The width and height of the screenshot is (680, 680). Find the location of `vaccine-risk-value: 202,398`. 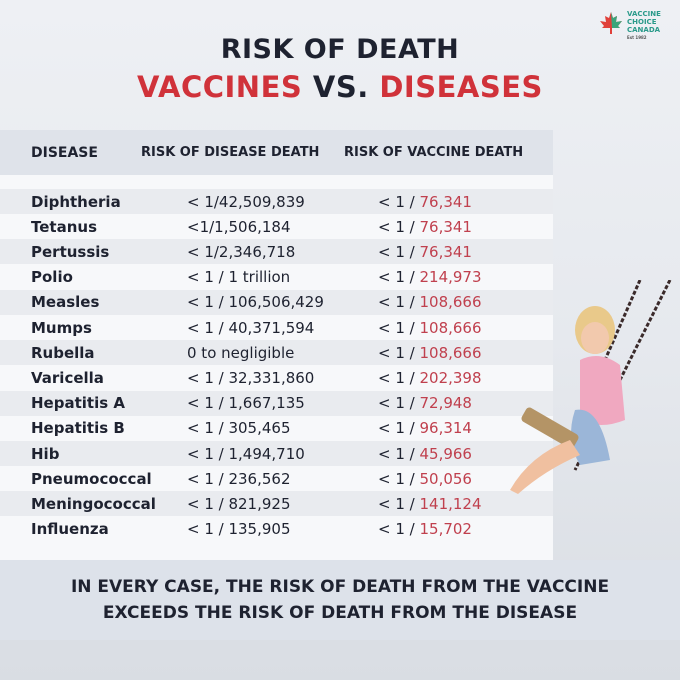

vaccine-risk-value: 202,398 is located at coordinates (450, 377).